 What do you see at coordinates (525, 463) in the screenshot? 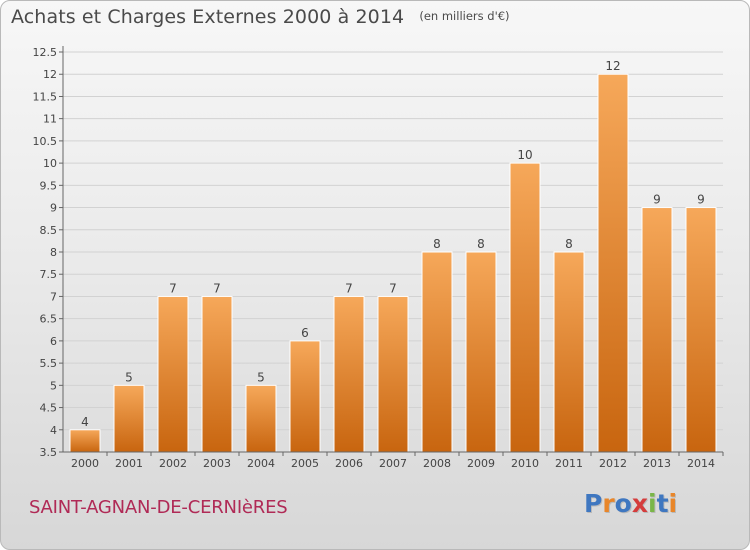
I see `x-tick-label: 2010` at bounding box center [525, 463].